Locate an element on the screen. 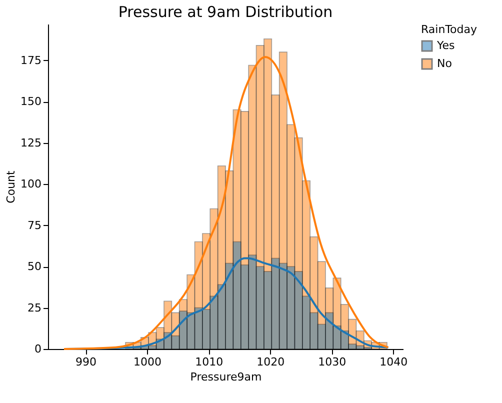  y-tick-label: 150 is located at coordinates (31, 101).